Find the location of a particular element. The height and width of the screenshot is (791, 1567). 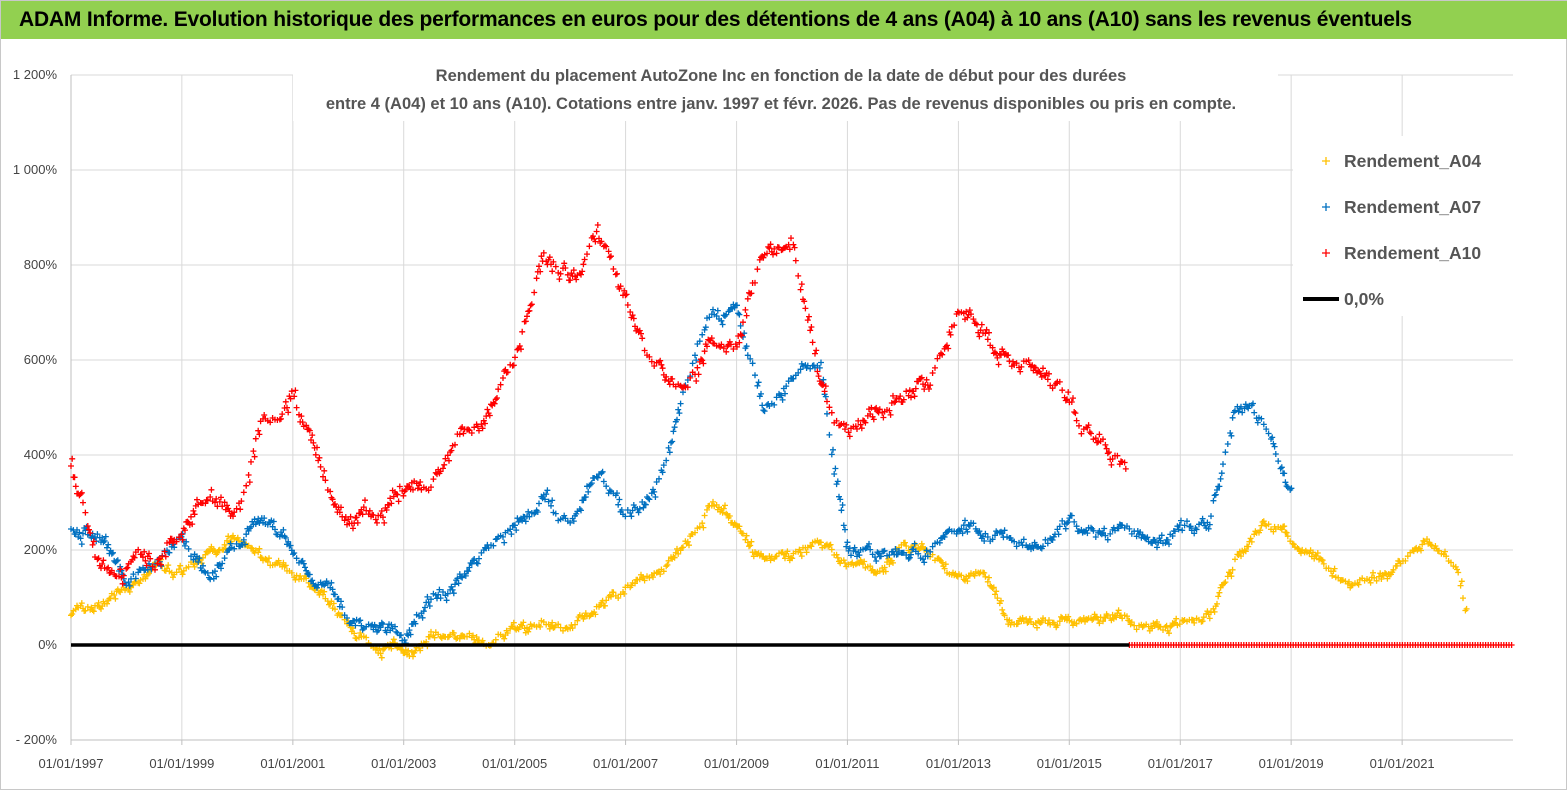

legend-marker-swatch is located at coordinates (1326, 253).